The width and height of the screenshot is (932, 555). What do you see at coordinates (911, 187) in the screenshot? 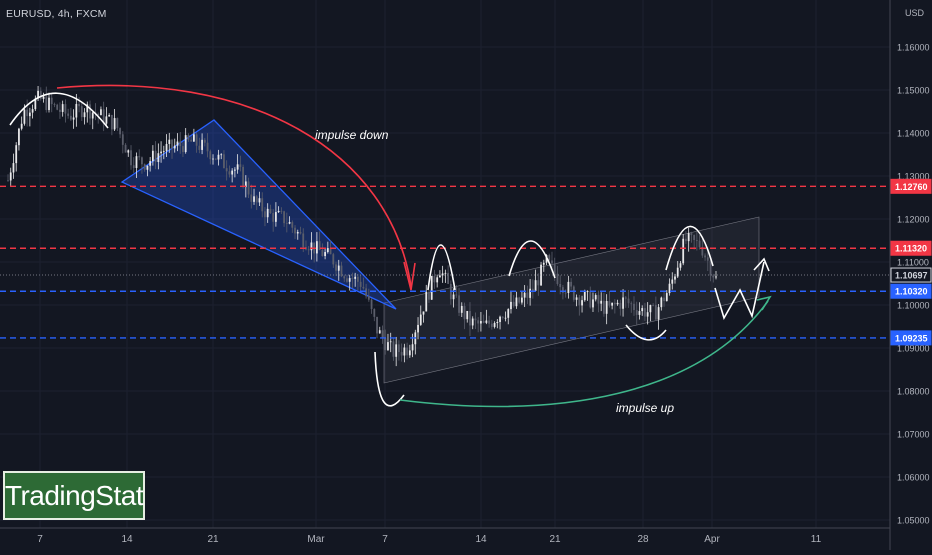
I see `price-tag-label: 1.12760` at bounding box center [911, 187].